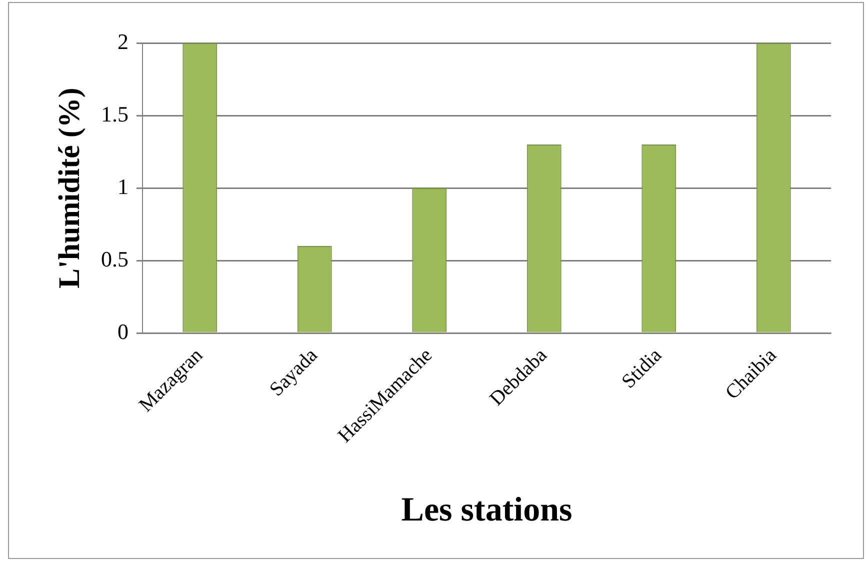  I want to click on y-tick-label: 1.5, so click(114, 113).